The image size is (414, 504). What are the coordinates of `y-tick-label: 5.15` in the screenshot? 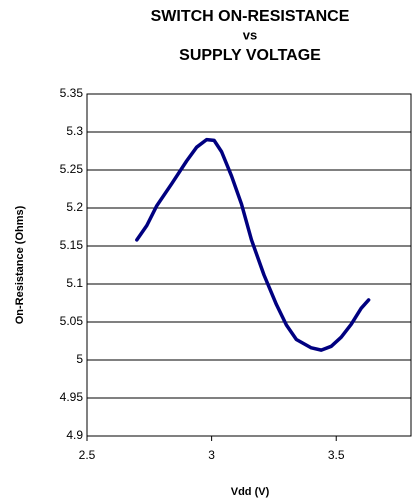 It's located at (72, 245).